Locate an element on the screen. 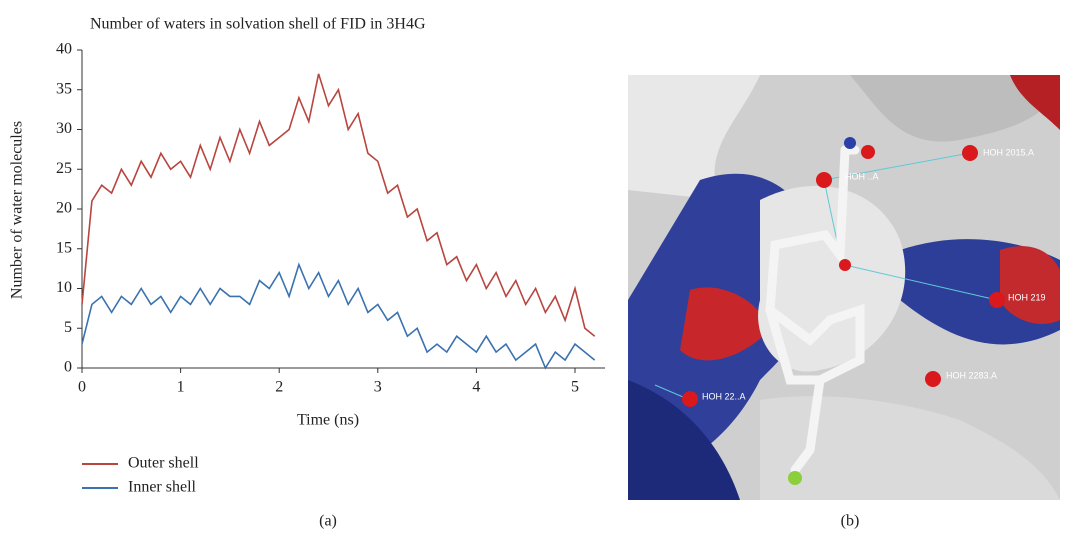  caption: (a) is located at coordinates (328, 521).